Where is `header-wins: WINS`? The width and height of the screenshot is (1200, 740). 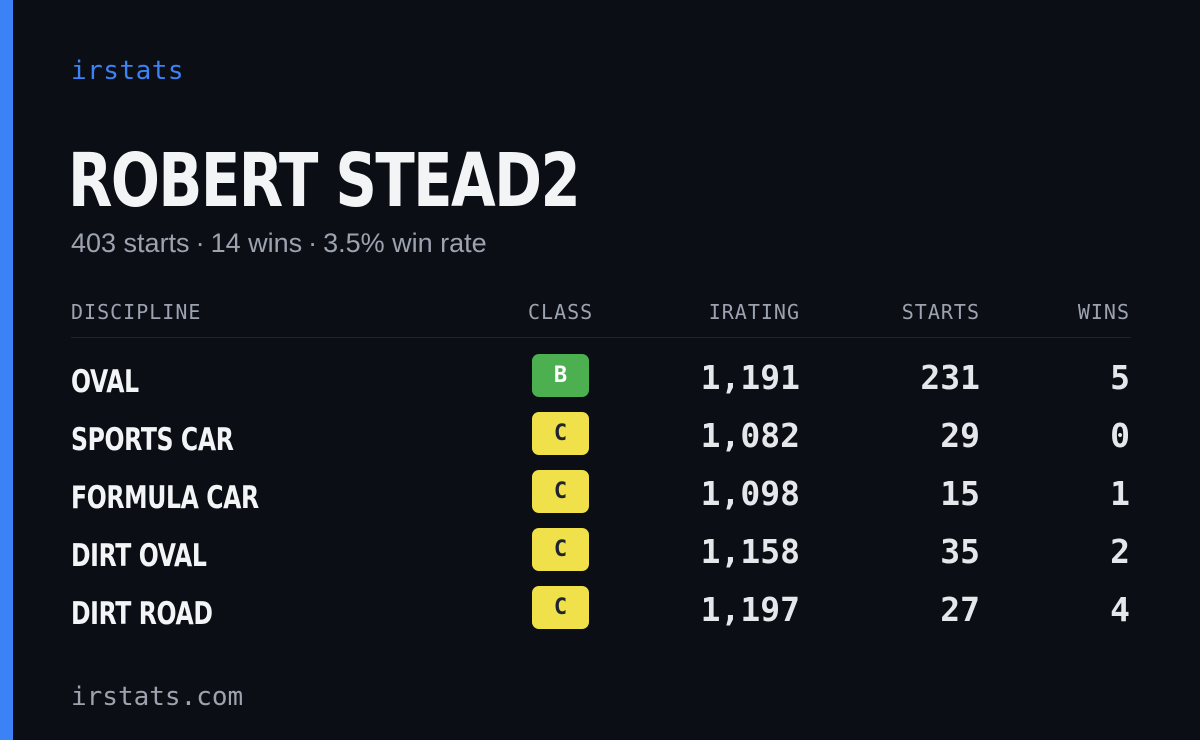
header-wins: WINS is located at coordinates (1103, 312).